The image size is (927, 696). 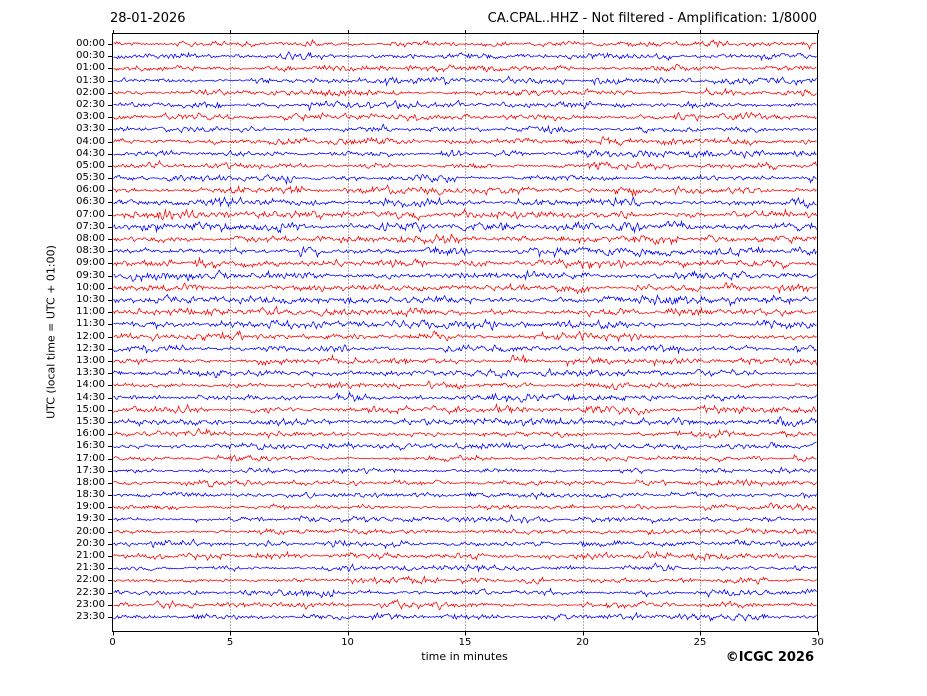 I want to click on y-tick-label: 10:00, so click(x=90, y=287).